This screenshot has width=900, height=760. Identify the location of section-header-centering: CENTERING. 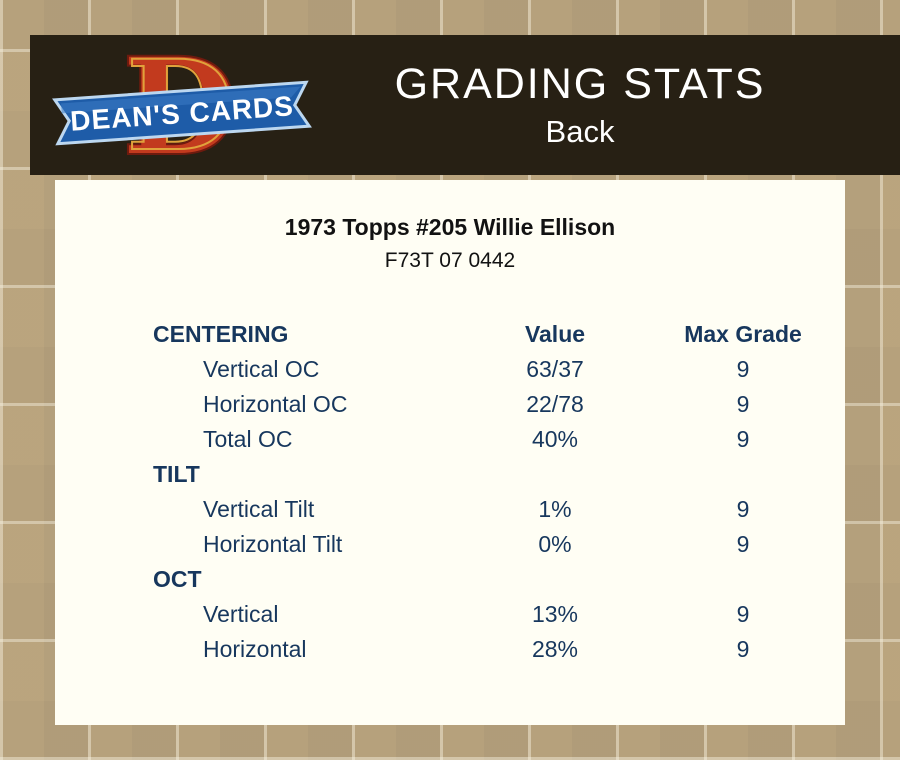
(221, 334).